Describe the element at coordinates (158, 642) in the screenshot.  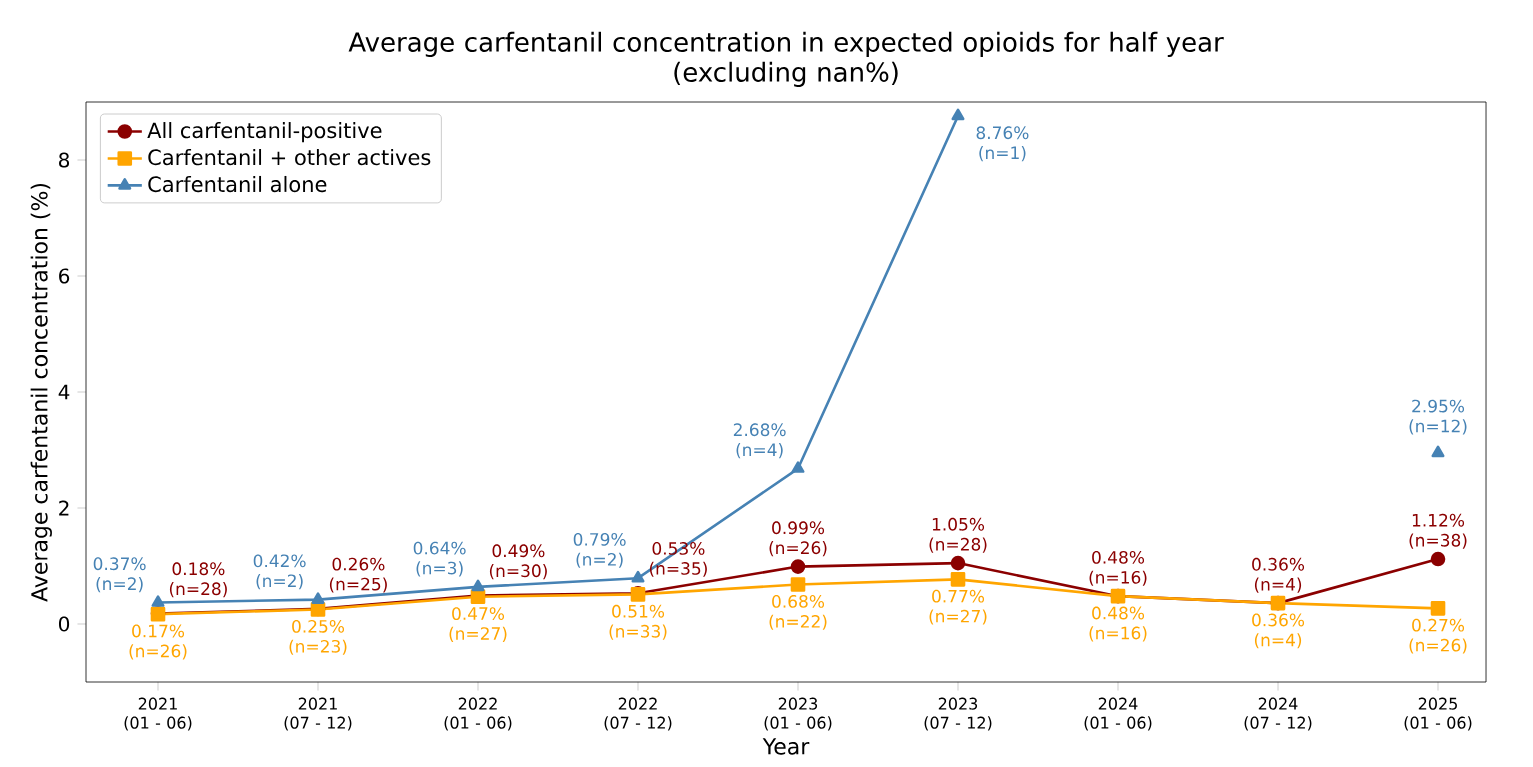
I see `data-label: 0.17% (n=26)` at that location.